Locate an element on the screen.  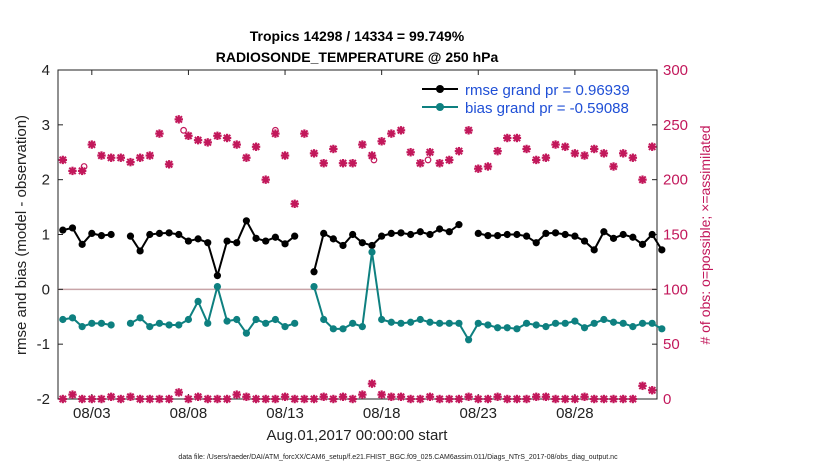
y2-tick-label: 250 is located at coordinates (675, 125).